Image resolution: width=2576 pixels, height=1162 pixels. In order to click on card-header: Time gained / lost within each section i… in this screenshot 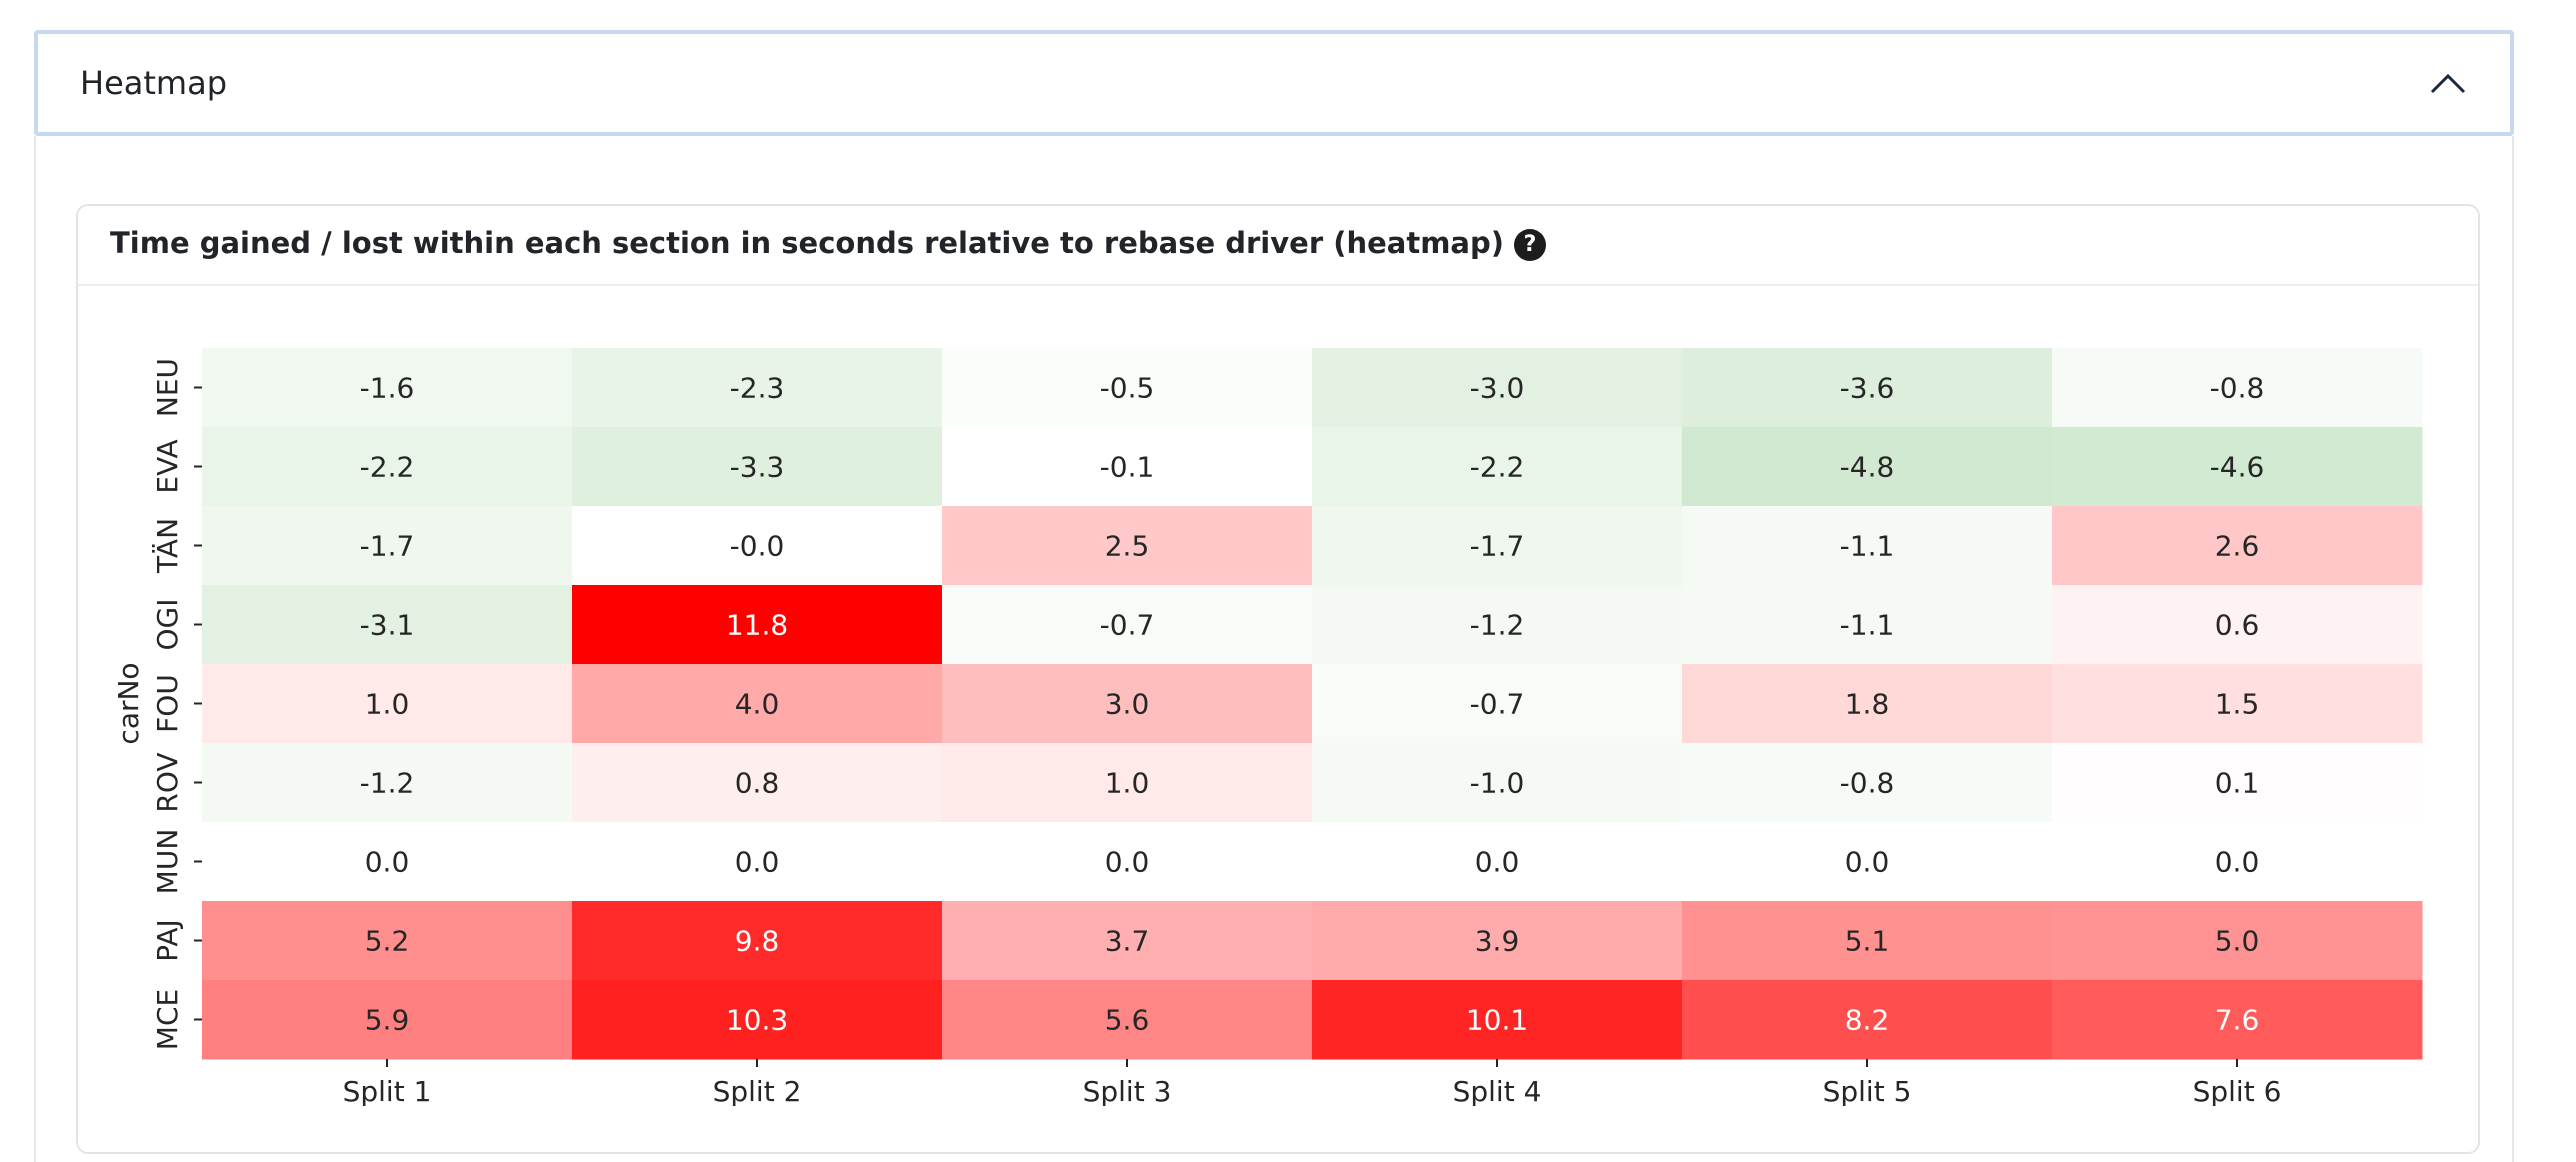, I will do `click(1278, 246)`.